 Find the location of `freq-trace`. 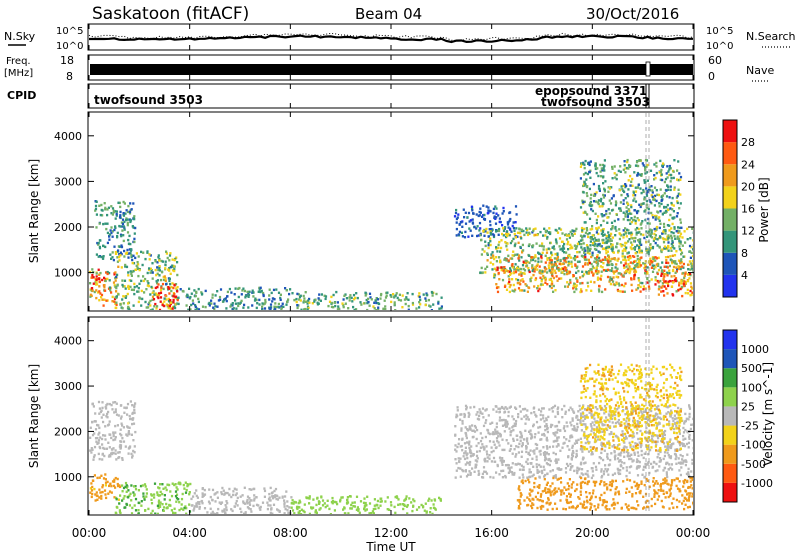

freq-trace is located at coordinates (391, 69).